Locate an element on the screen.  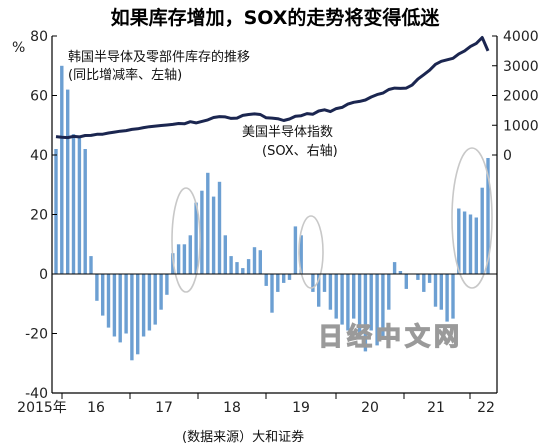
left-tick-label: 80 is located at coordinates (39, 37).